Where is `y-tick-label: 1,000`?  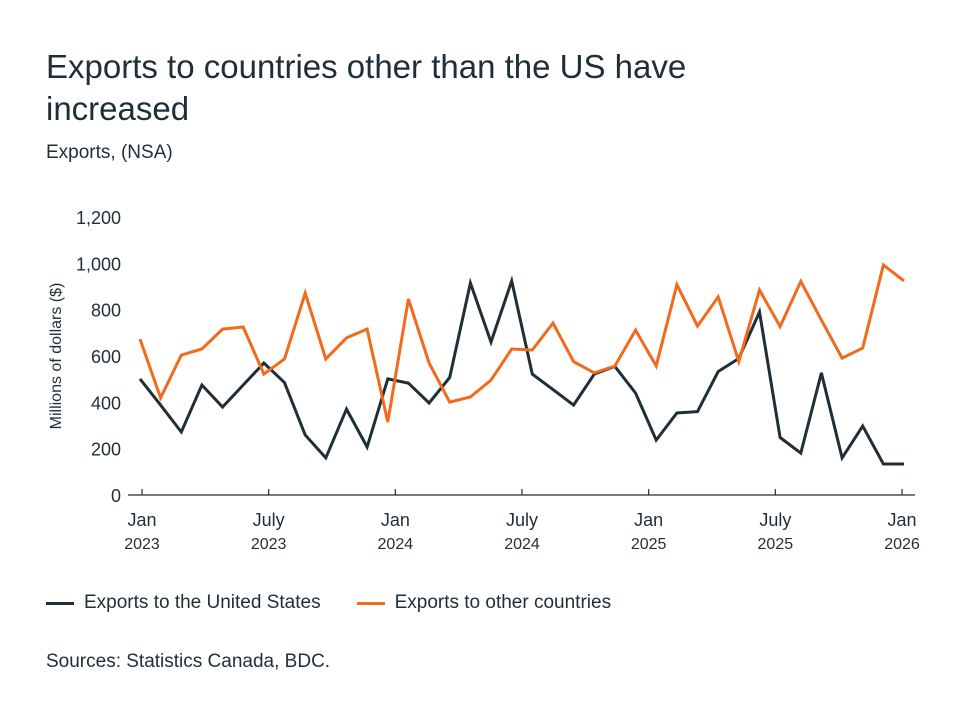 y-tick-label: 1,000 is located at coordinates (98, 264).